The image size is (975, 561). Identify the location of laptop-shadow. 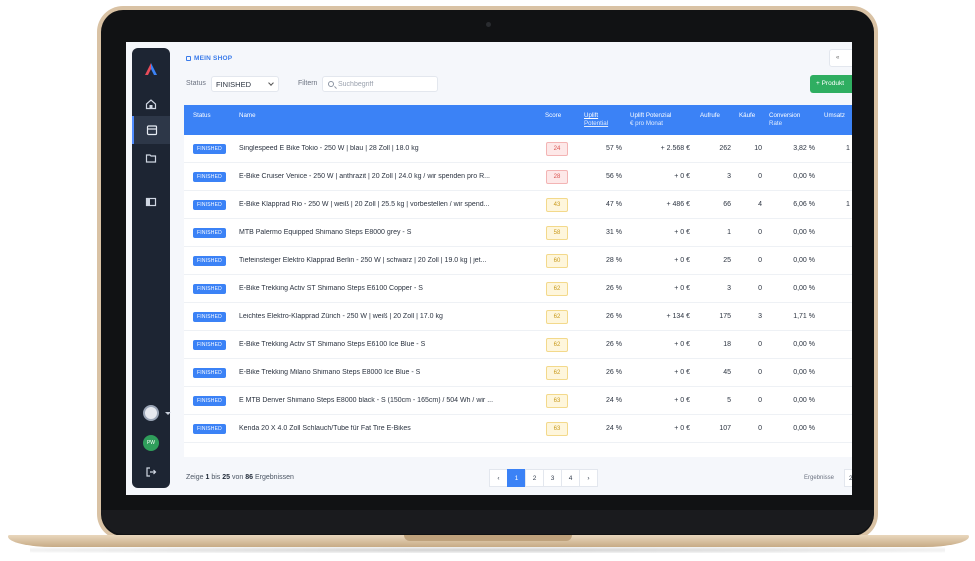
(487, 550).